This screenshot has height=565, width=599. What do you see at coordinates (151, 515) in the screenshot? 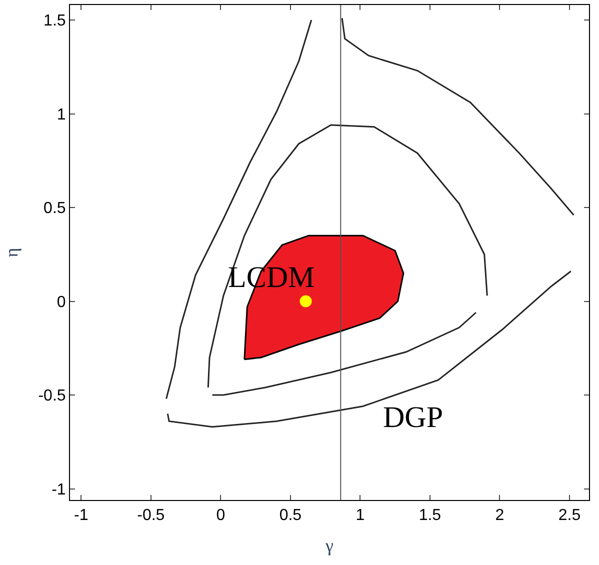
I see `x-tick-label: -0.5` at bounding box center [151, 515].